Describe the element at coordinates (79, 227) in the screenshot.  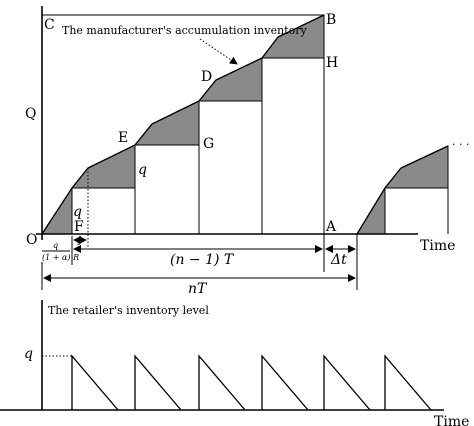
I see `label-F: F` at that location.